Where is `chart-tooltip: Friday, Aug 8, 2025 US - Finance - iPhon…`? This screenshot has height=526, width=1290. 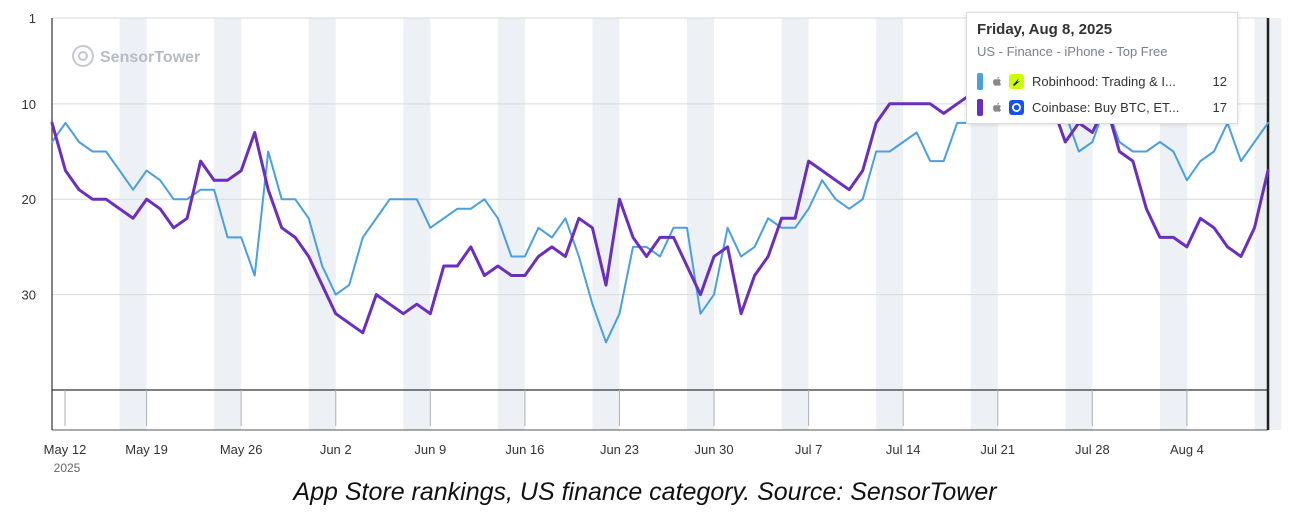
chart-tooltip: Friday, Aug 8, 2025 US - Finance - iPhon… is located at coordinates (1102, 68).